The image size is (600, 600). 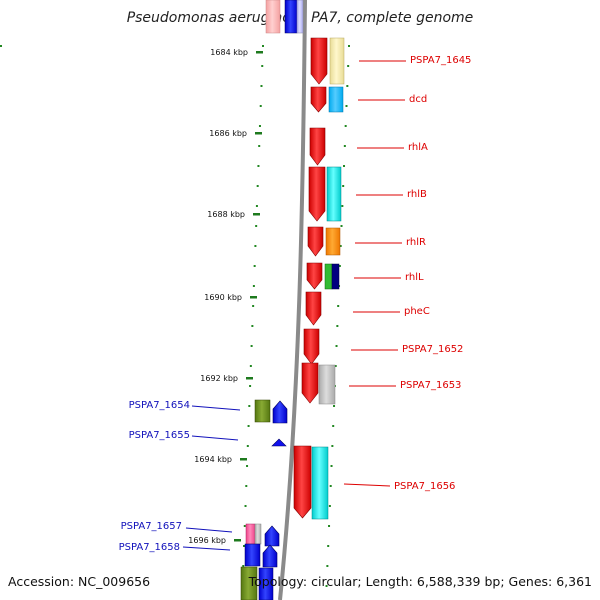 What do you see at coordinates (79, 581) in the screenshot?
I see `accession-text: Accession: NC_009656` at bounding box center [79, 581].